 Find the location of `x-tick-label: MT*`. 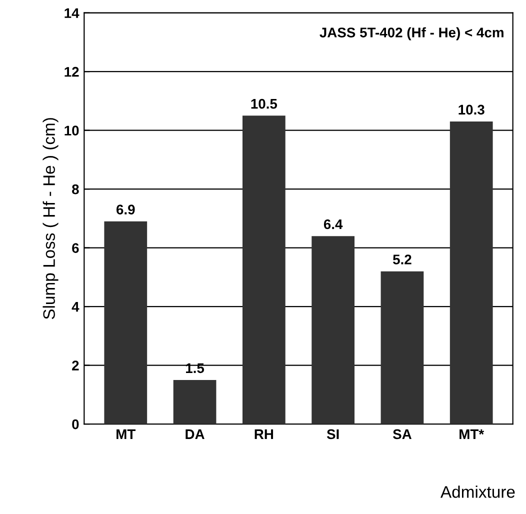

x-tick-label: MT* is located at coordinates (472, 434).